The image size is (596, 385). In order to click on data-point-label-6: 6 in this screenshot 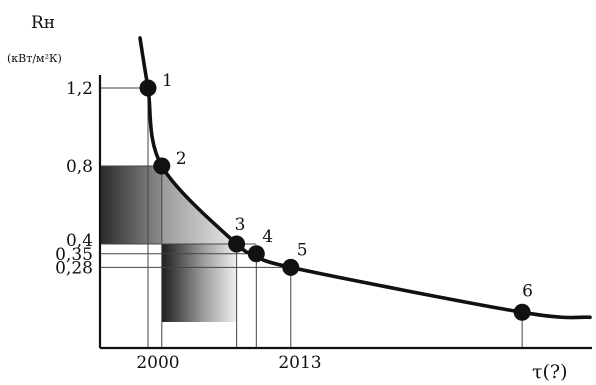, I will do `click(527, 291)`.